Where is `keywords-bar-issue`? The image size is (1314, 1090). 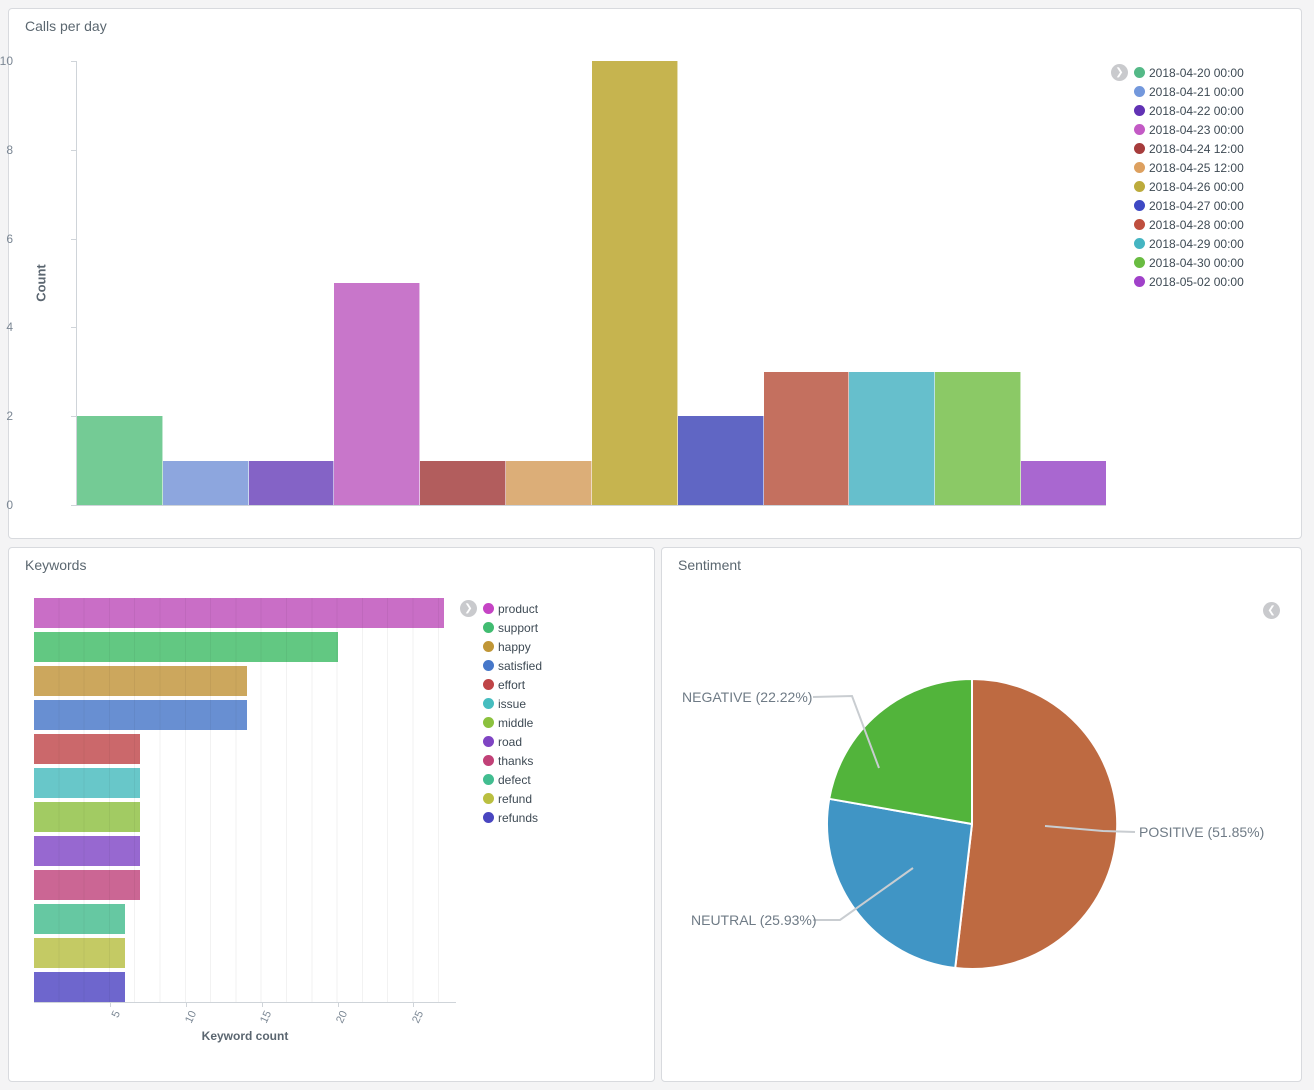 keywords-bar-issue is located at coordinates (87, 783).